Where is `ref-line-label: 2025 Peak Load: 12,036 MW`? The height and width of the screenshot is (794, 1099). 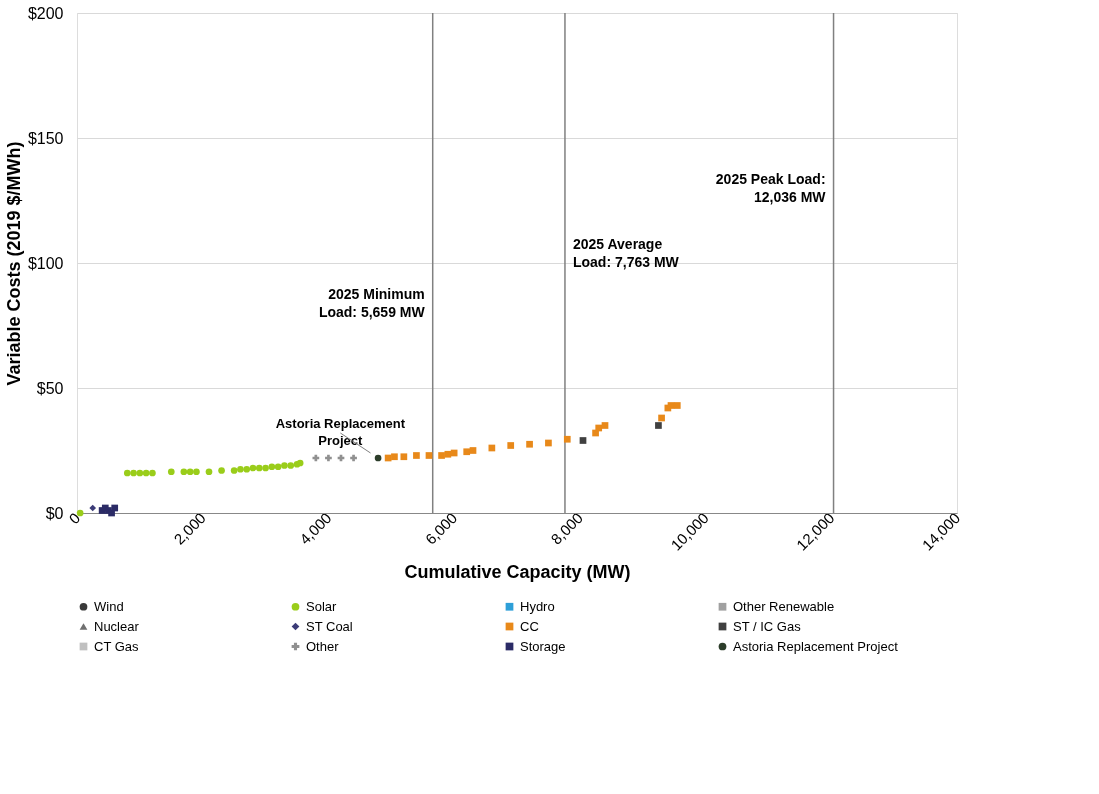
ref-line-label: 2025 Peak Load: 12,036 MW is located at coordinates (771, 188).